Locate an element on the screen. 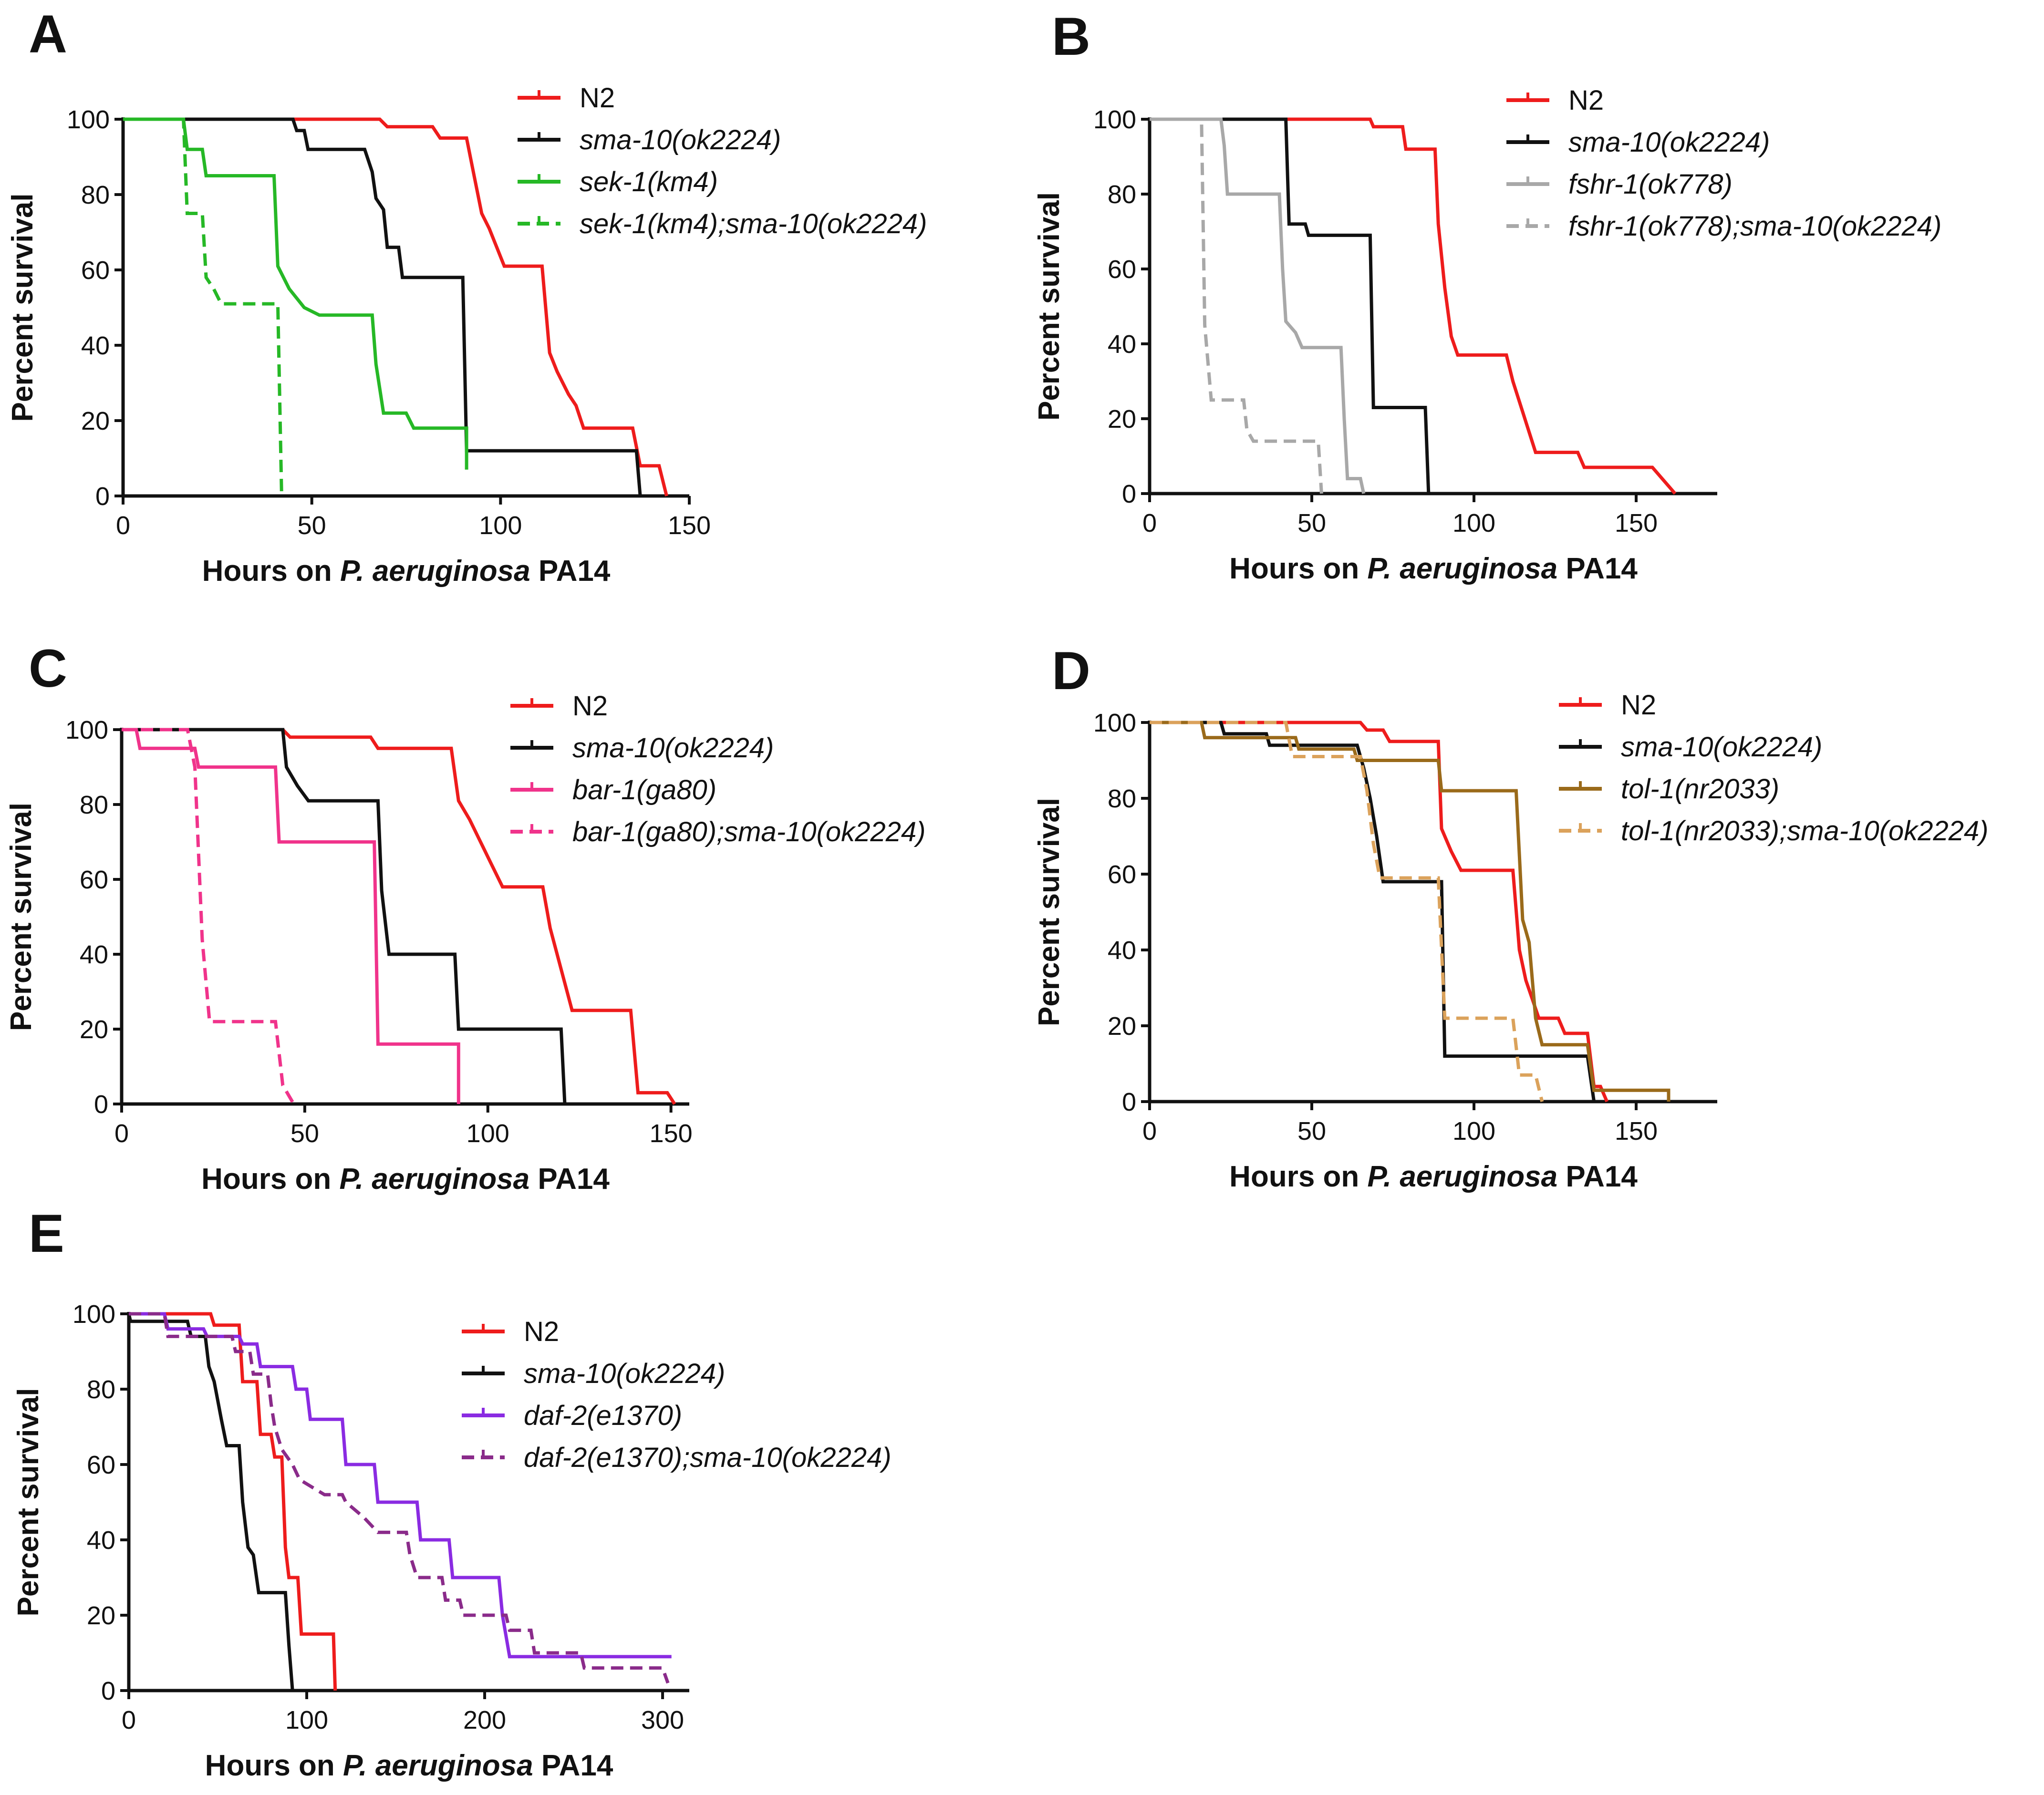 The image size is (2044, 1795). series-line-tol-1(nr2033);sma-10(ok2224) is located at coordinates (1347, 911).